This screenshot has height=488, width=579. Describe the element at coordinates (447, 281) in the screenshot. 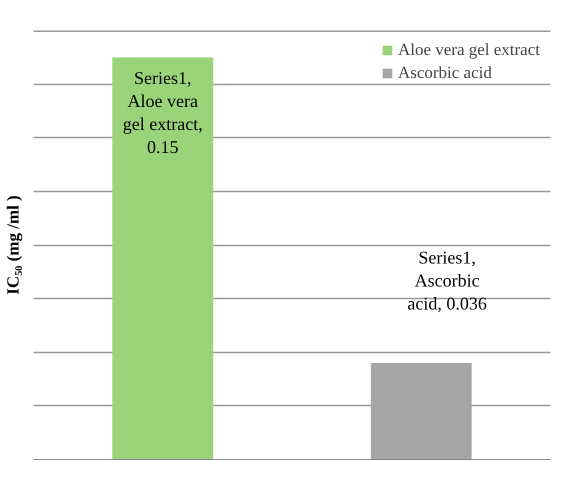

I see `data-label: Series1, Ascorbic acid, 0.036` at that location.